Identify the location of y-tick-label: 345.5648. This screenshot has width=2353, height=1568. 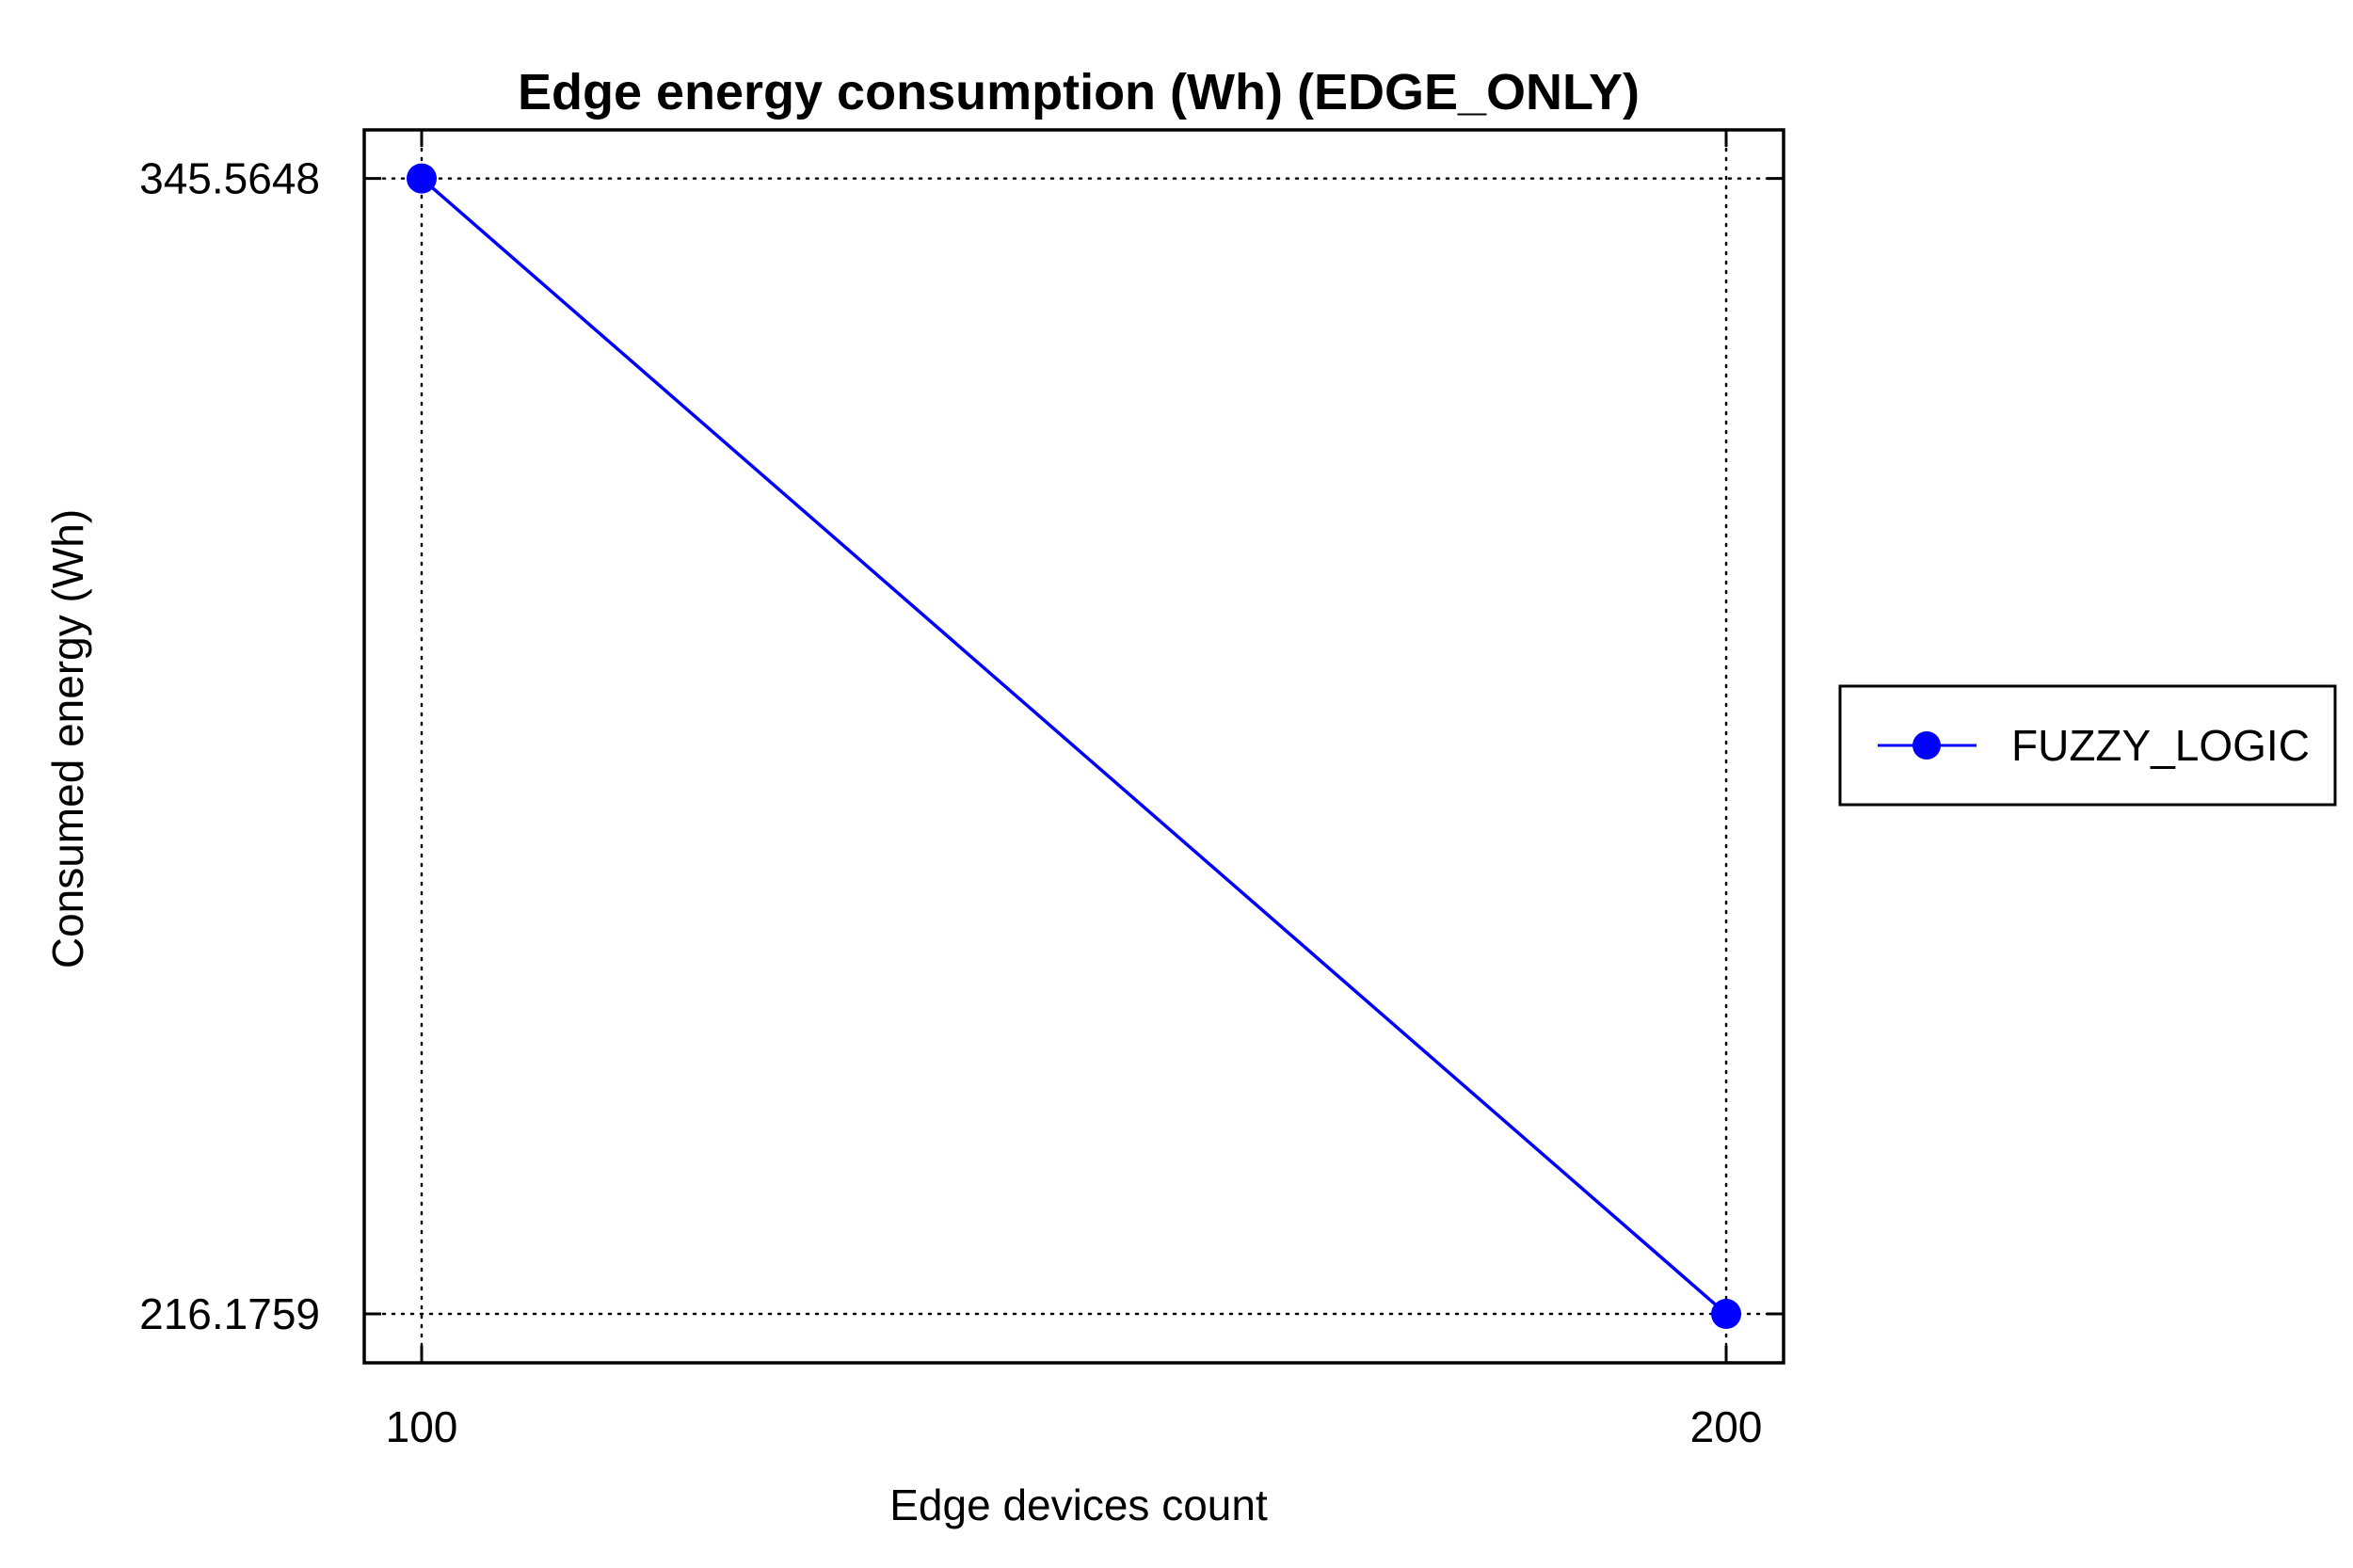
(230, 178).